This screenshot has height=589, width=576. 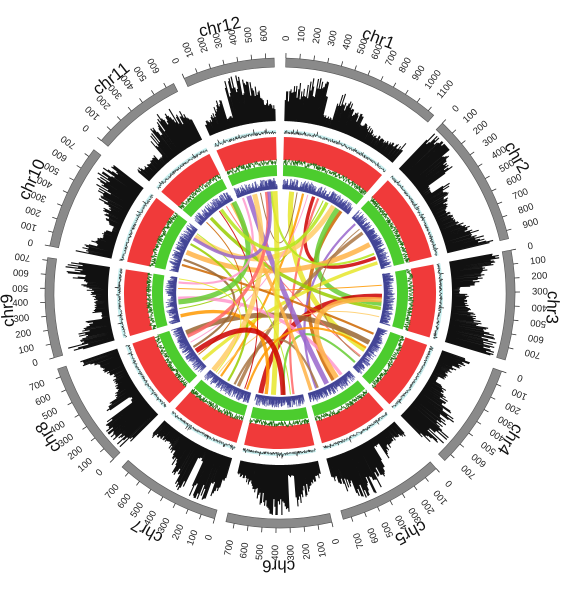 I want to click on synteny-links, so click(x=280, y=293).